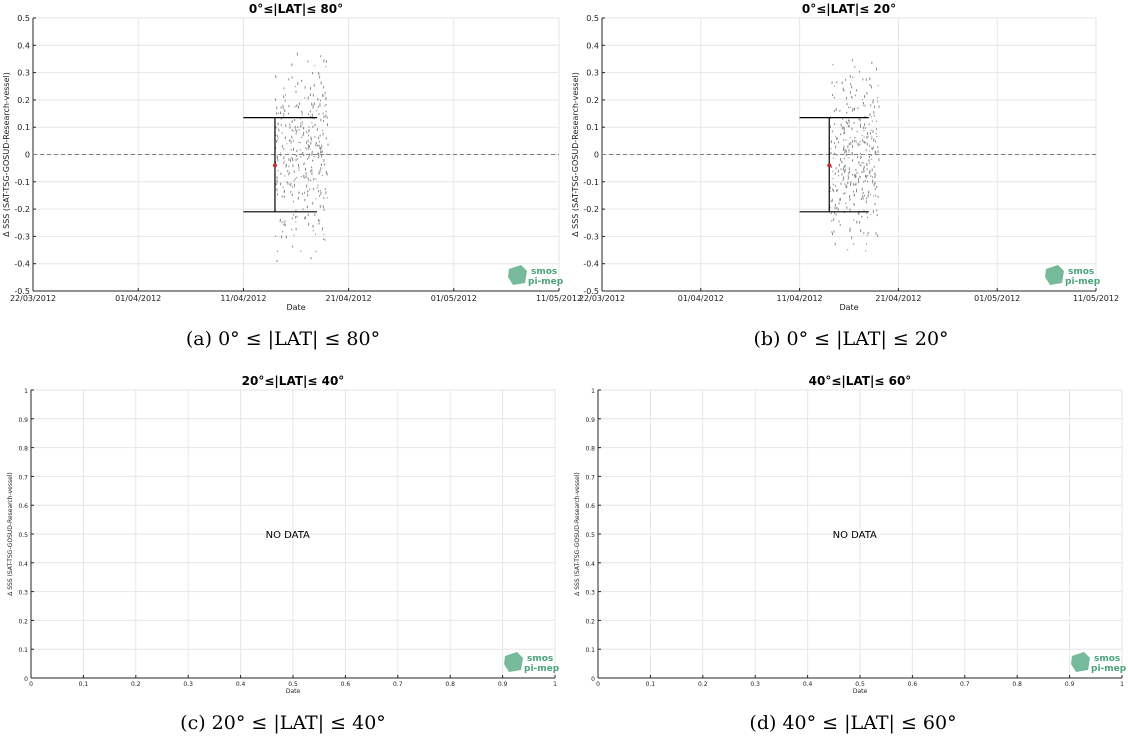 This screenshot has height=742, width=1128. Describe the element at coordinates (596, 155) in the screenshot. I see `y-tick-label: 0` at that location.